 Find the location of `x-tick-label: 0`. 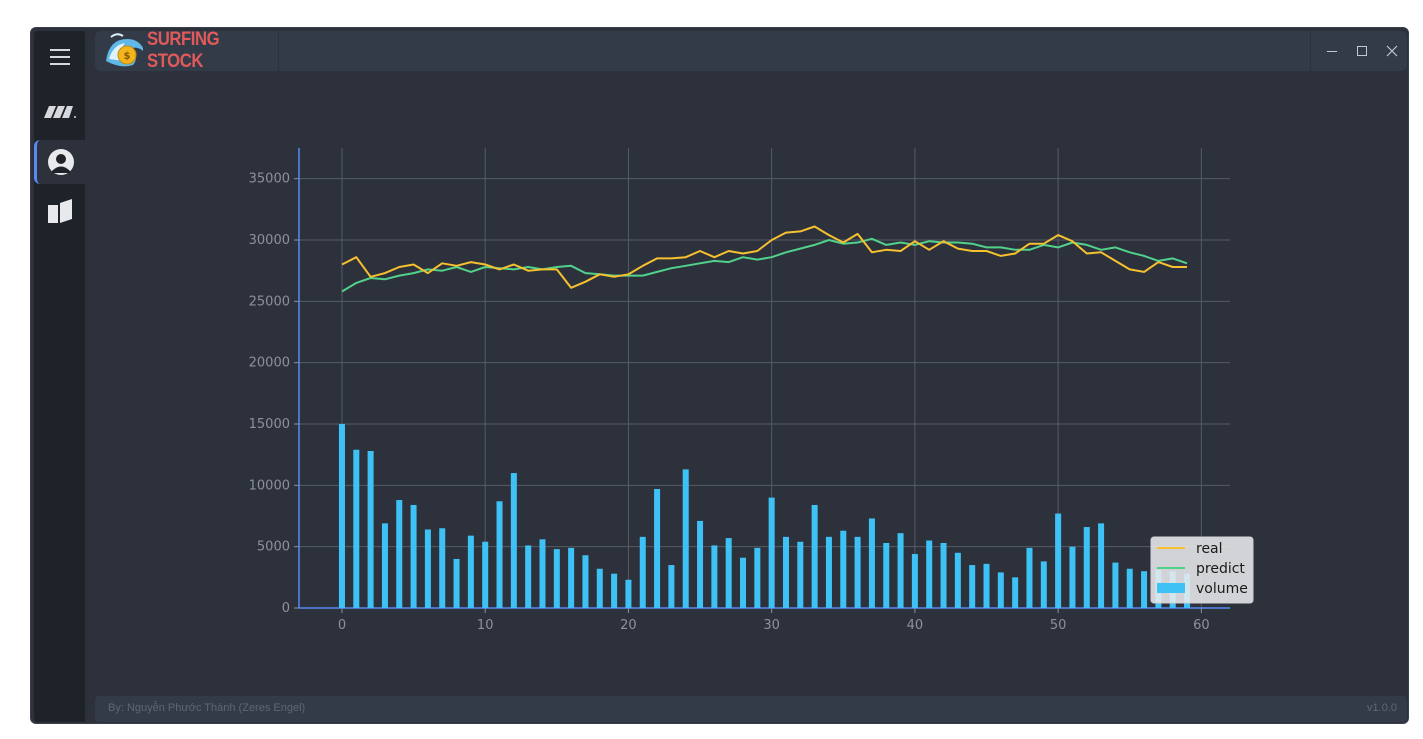

x-tick-label: 0 is located at coordinates (342, 625).